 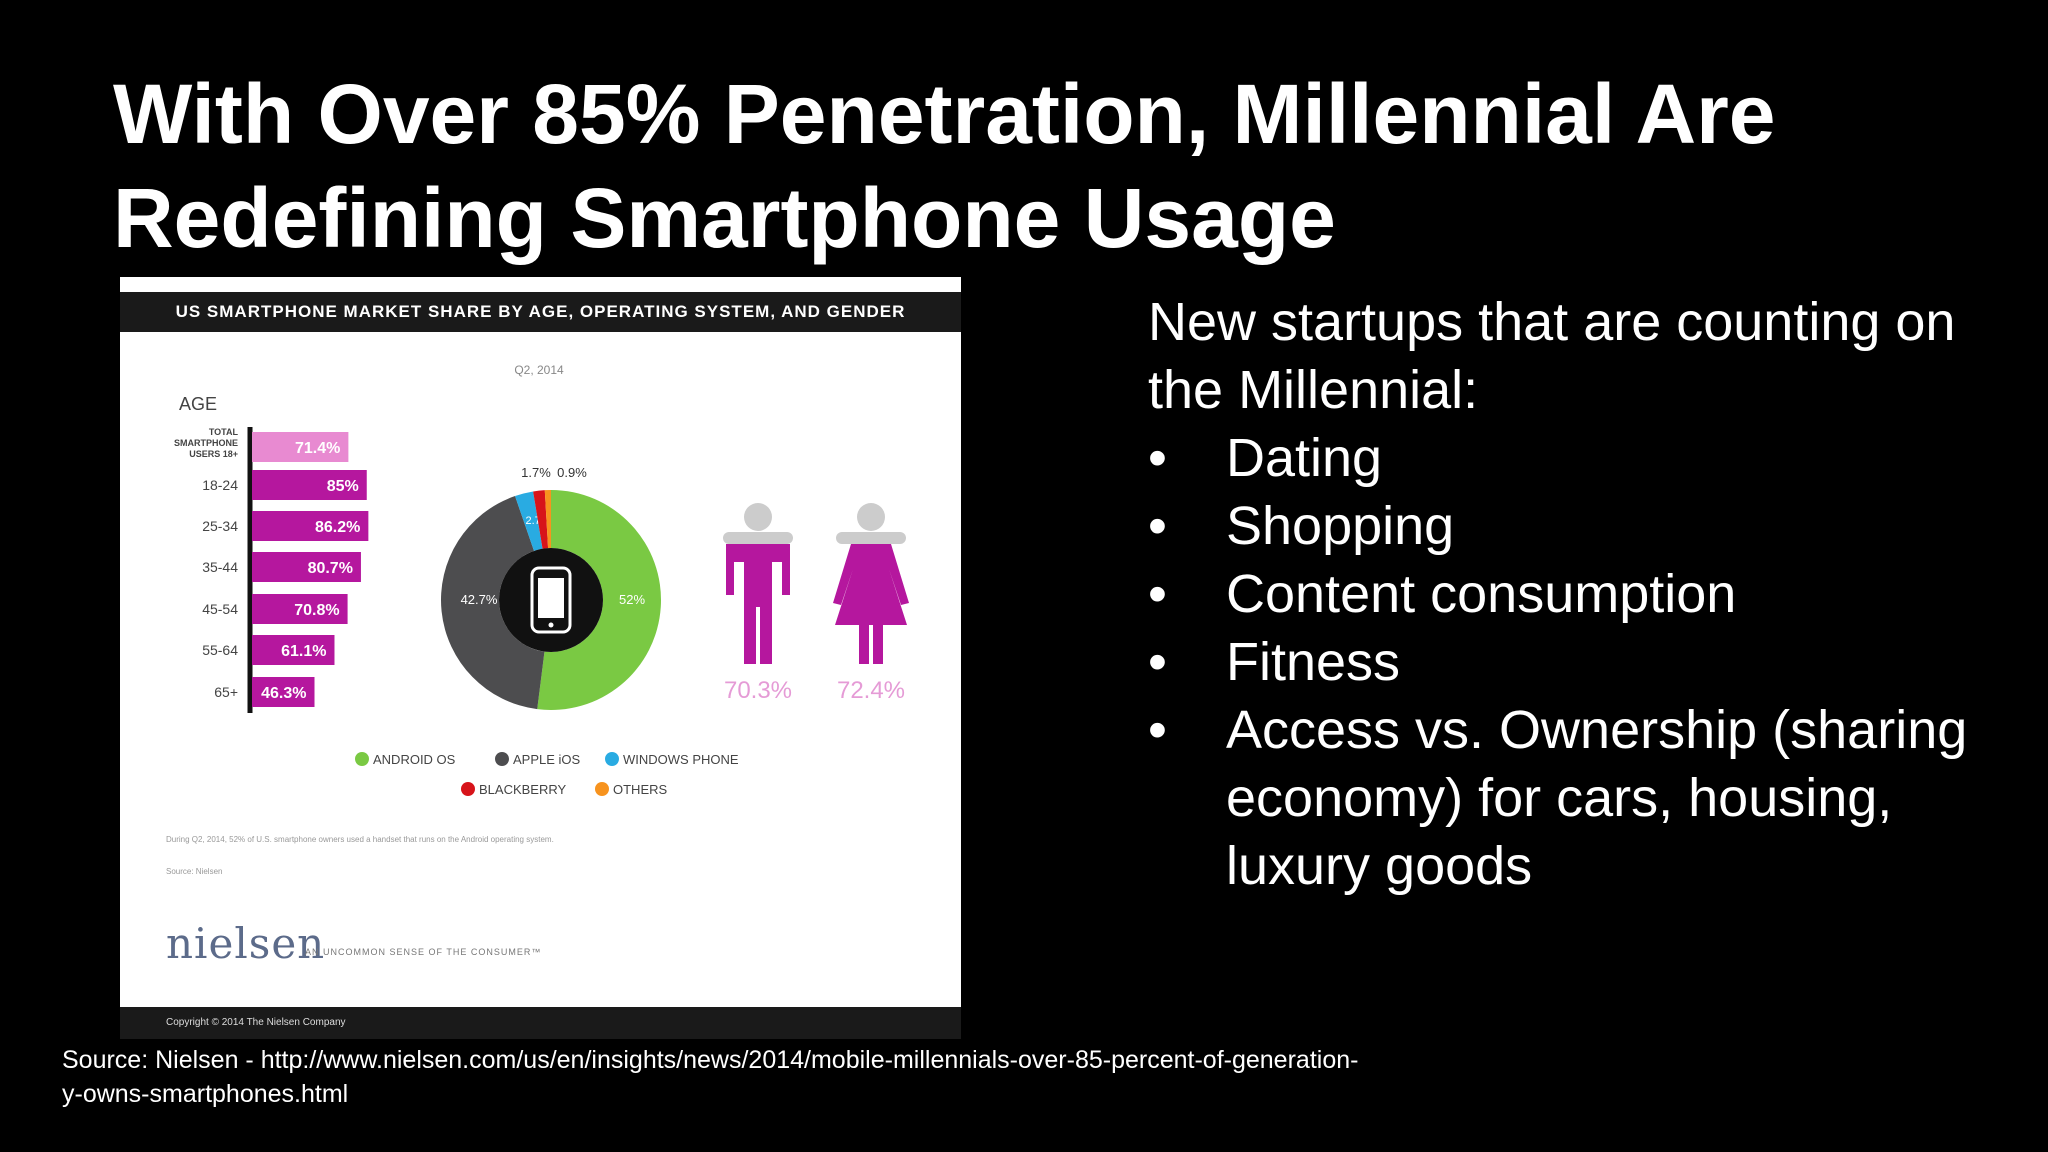 I want to click on male-head, so click(x=758, y=517).